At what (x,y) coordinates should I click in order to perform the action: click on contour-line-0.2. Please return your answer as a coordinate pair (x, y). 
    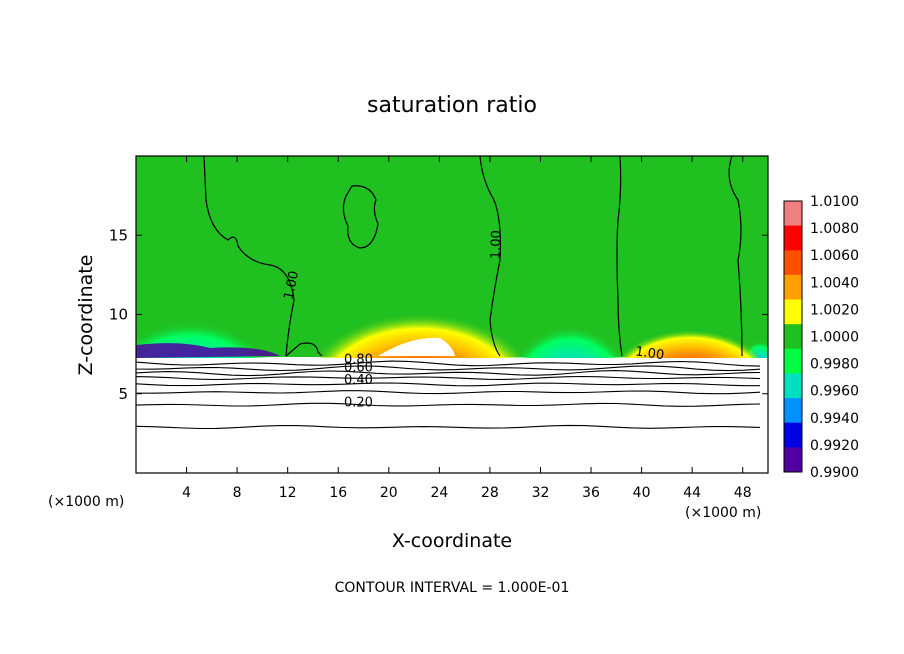
    Looking at the image, I should click on (448, 404).